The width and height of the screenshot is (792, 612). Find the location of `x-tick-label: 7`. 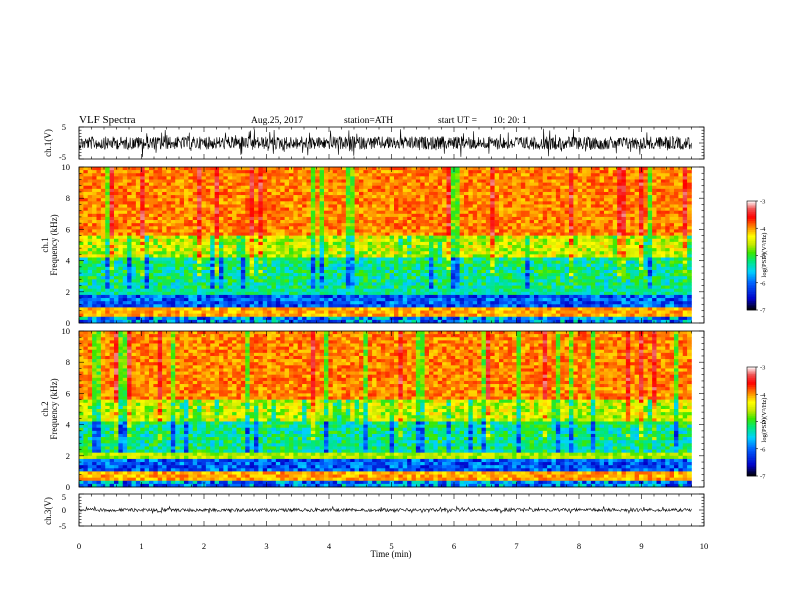

x-tick-label: 7 is located at coordinates (516, 546).